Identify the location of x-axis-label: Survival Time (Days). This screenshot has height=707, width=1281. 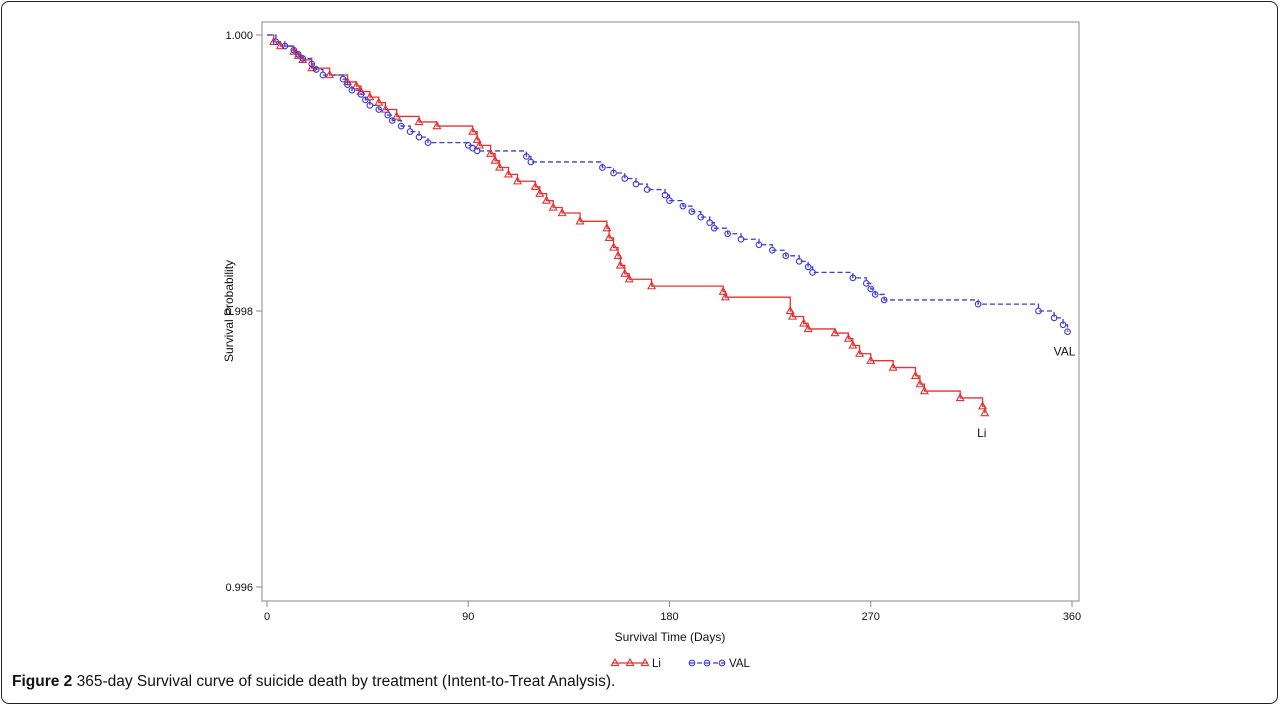
(670, 637).